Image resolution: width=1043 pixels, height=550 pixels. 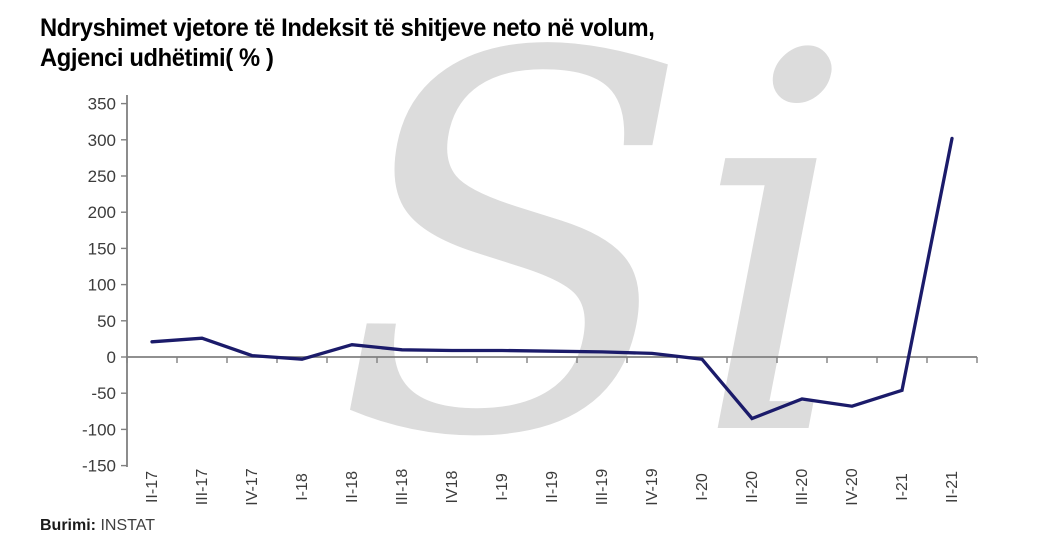 What do you see at coordinates (99, 466) in the screenshot?
I see `y-tick-label: -150` at bounding box center [99, 466].